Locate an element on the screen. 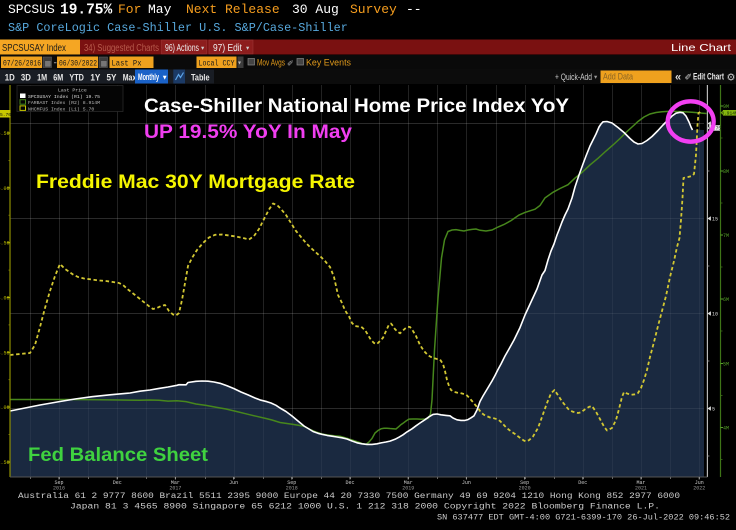  svg-text: Monthly is located at coordinates (148, 77).